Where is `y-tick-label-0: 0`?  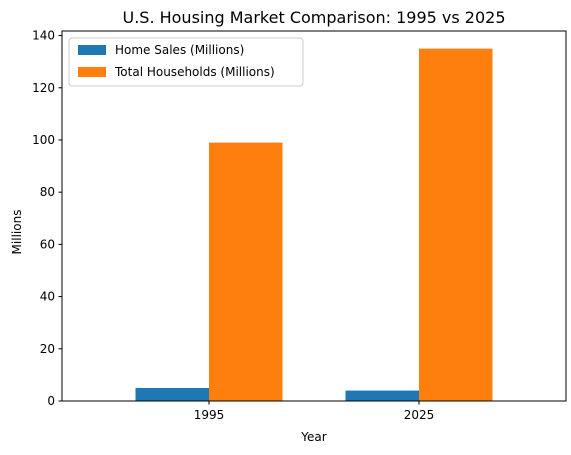 y-tick-label-0: 0 is located at coordinates (51, 401).